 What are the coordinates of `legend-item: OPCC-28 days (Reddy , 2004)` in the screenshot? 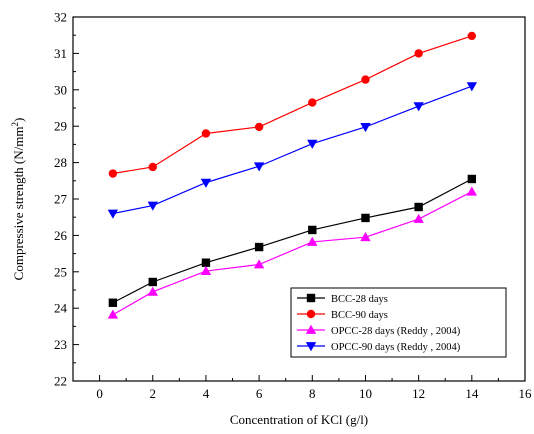 It's located at (379, 330).